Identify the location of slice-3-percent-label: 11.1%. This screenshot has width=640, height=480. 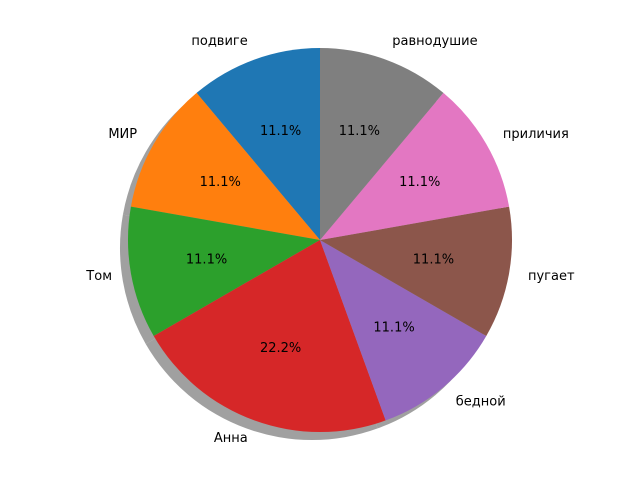
(206, 260).